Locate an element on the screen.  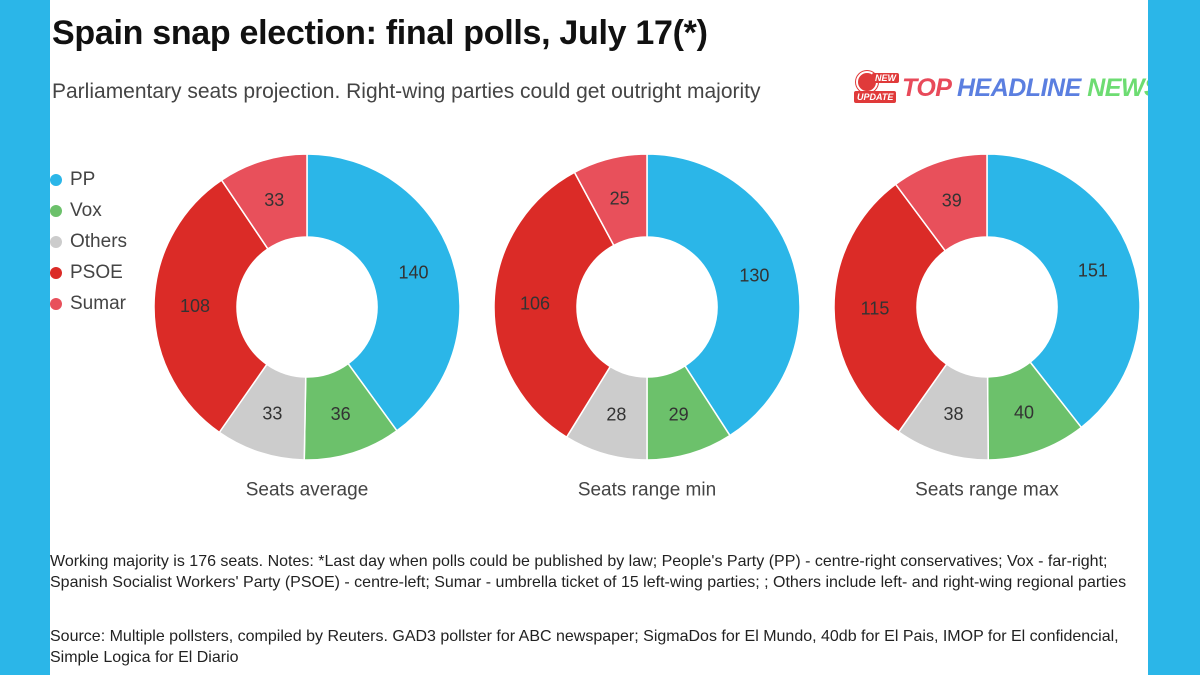
legend-swatch-vox is located at coordinates (56, 210).